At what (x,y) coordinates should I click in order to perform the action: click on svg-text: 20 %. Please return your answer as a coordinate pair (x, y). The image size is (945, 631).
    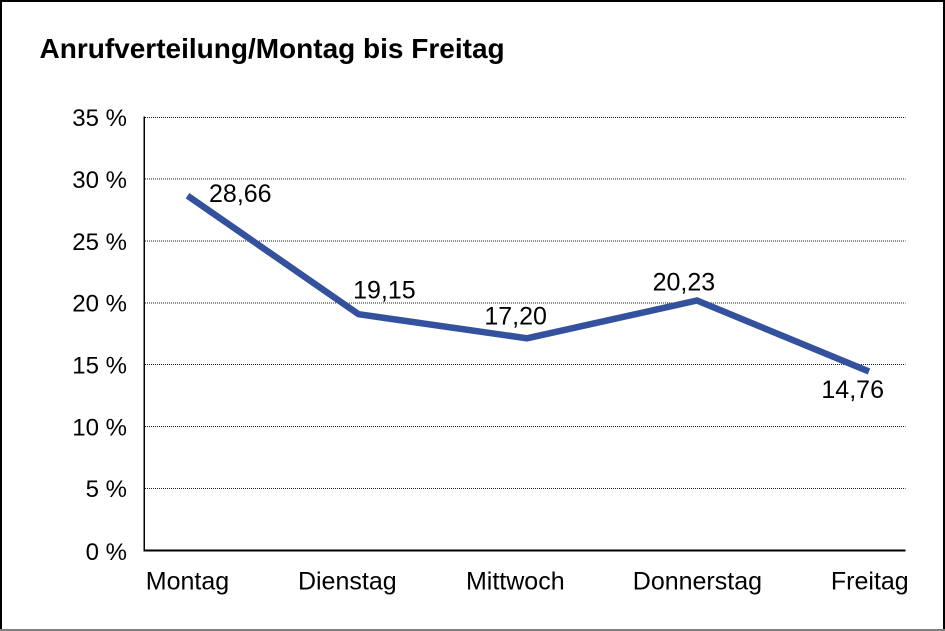
    Looking at the image, I should click on (99, 304).